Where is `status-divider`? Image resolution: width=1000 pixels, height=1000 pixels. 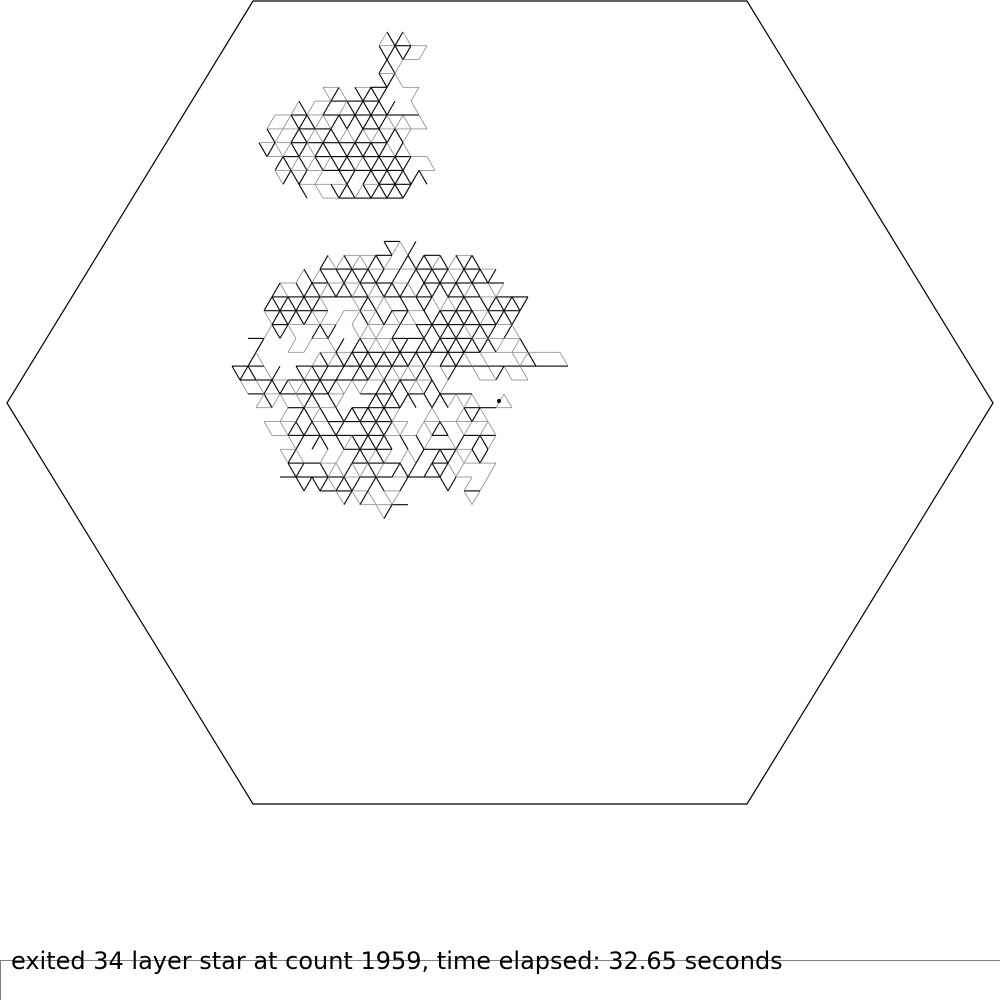 status-divider is located at coordinates (500, 960).